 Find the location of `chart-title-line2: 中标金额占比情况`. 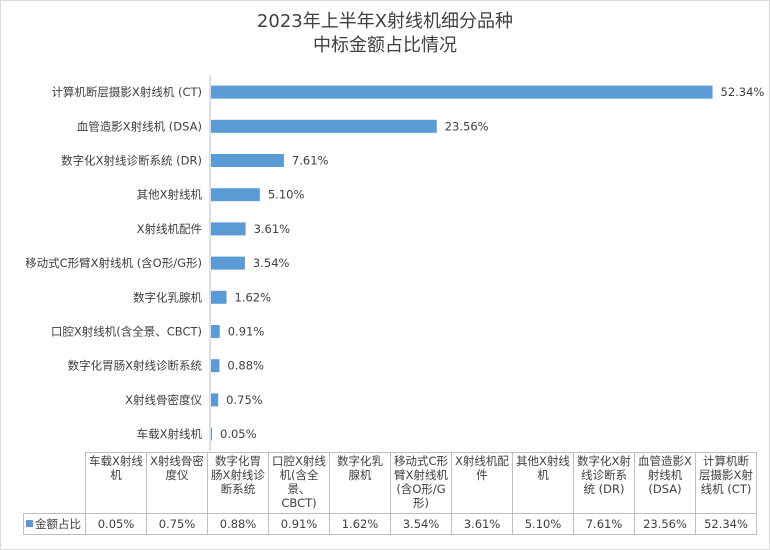

chart-title-line2: 中标金额占比情况 is located at coordinates (385, 45).